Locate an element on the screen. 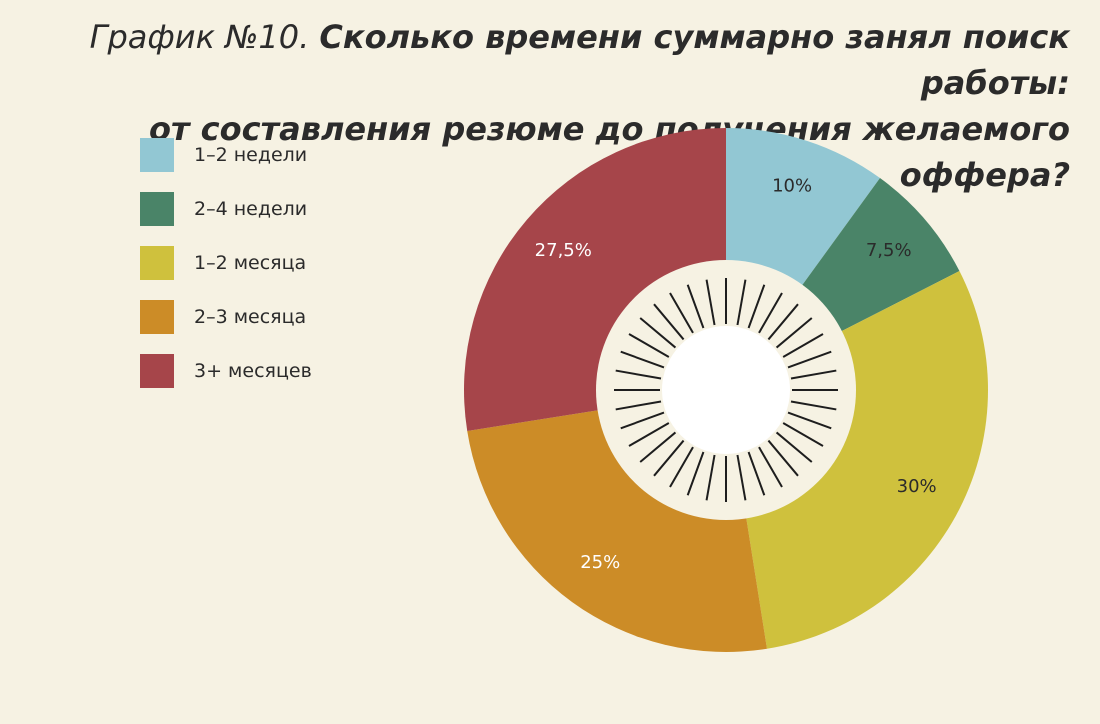 The image size is (1100, 724). legend-label: 1–2 недели is located at coordinates (251, 155).